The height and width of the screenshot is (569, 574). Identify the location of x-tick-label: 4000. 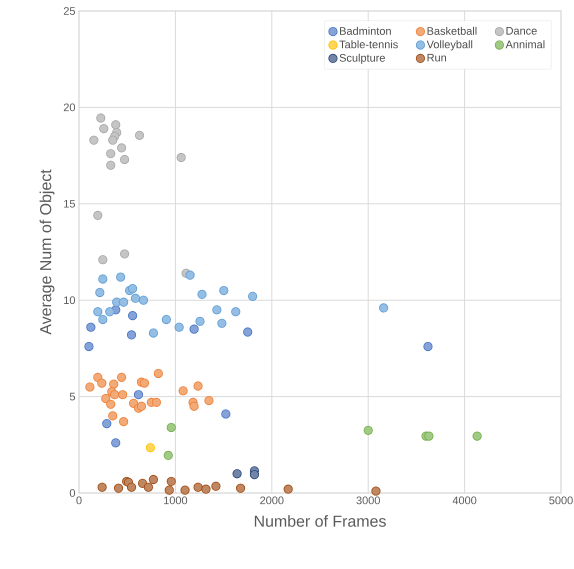
(464, 500).